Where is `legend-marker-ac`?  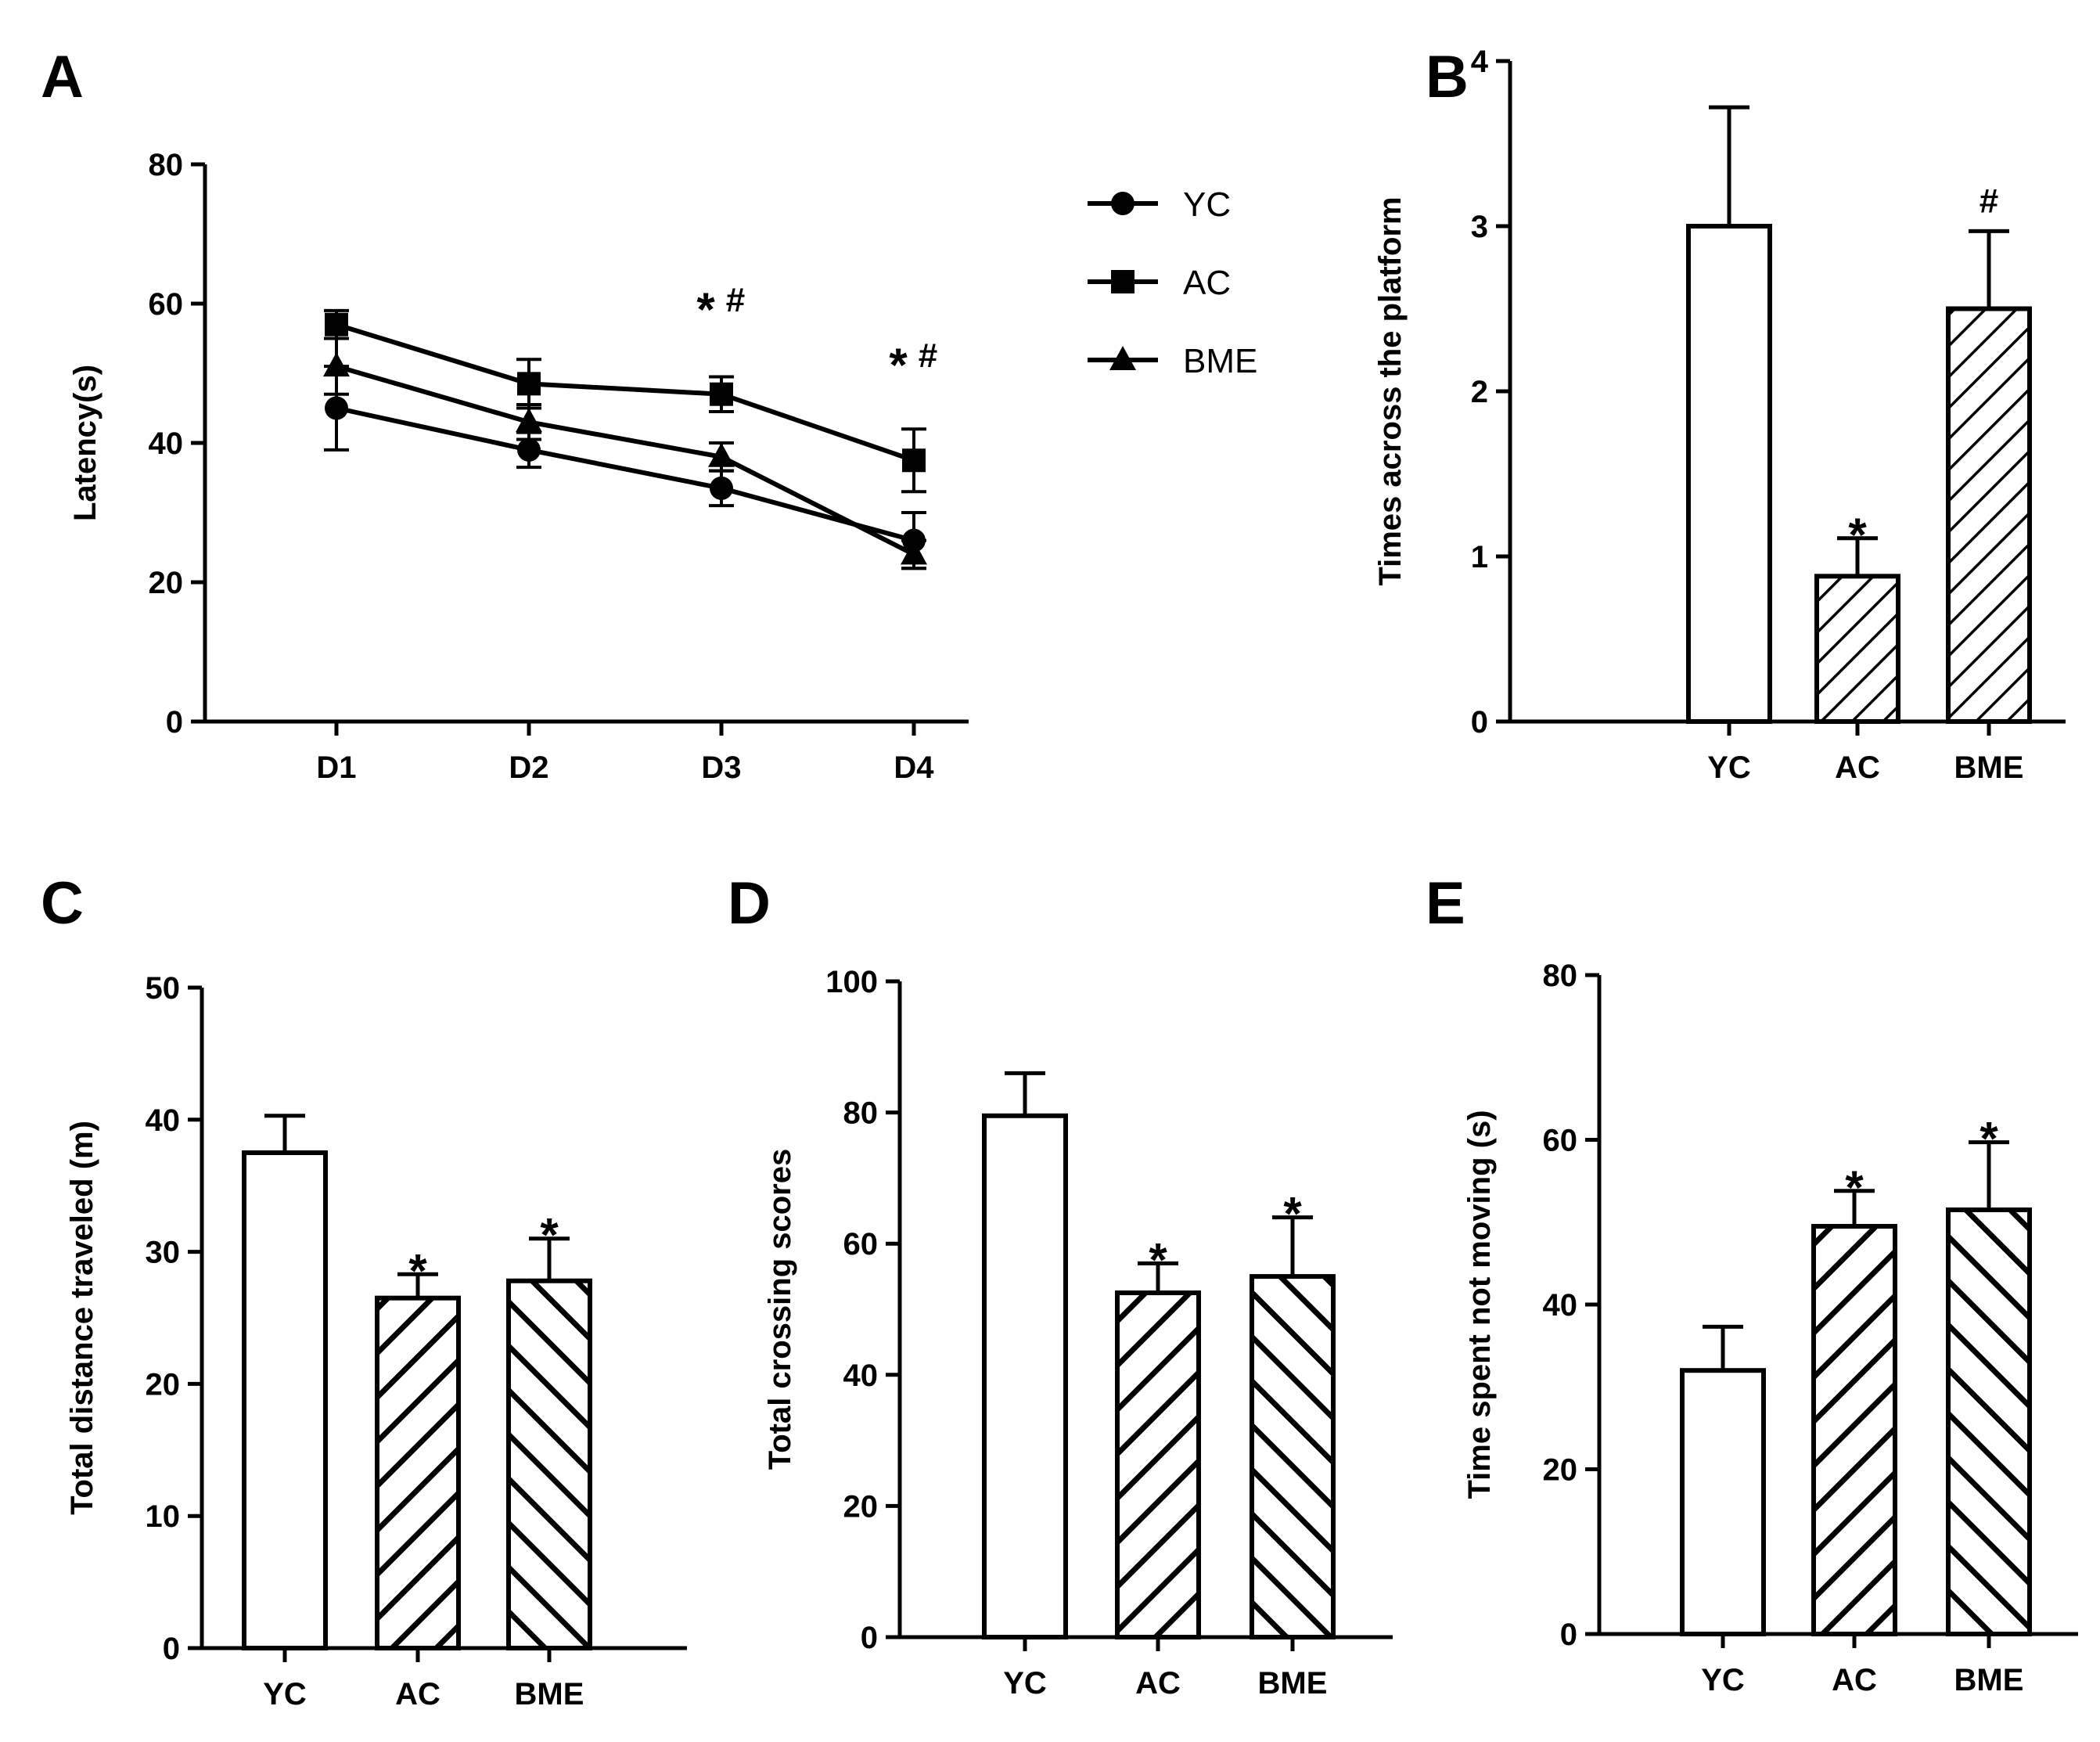 legend-marker-ac is located at coordinates (1123, 281).